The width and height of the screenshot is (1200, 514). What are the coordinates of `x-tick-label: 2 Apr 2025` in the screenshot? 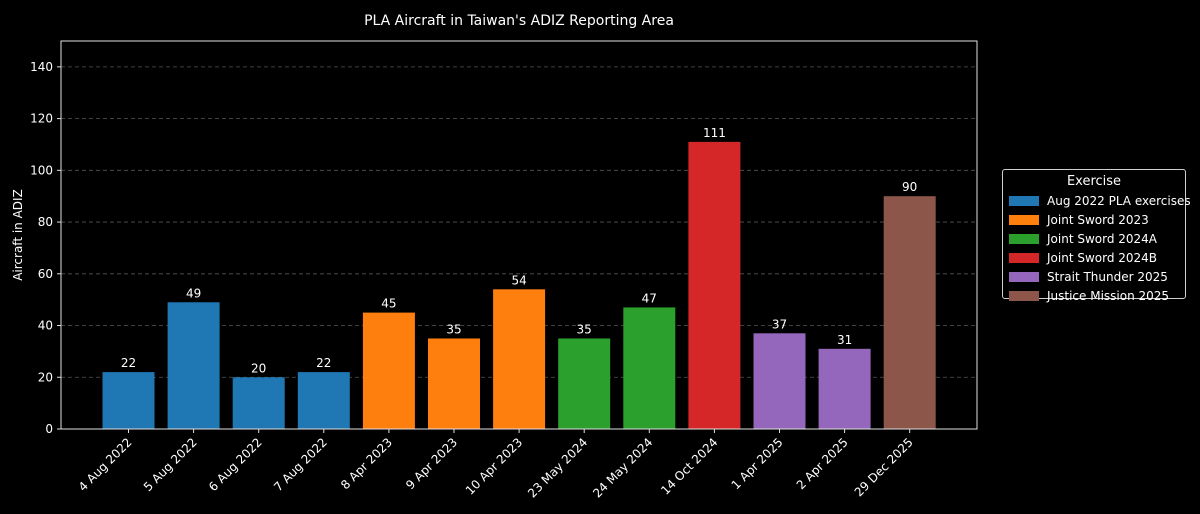 It's located at (822, 463).